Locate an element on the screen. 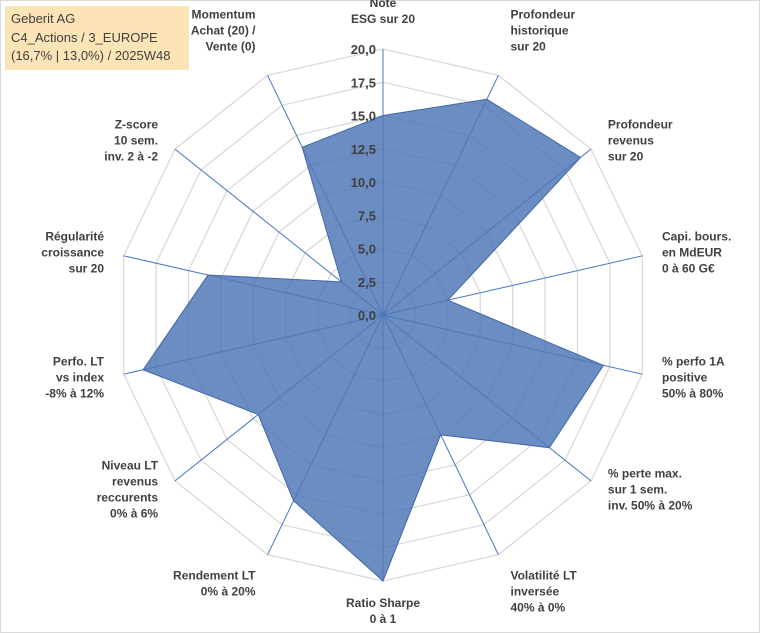  tick-label: 20,0 is located at coordinates (363, 49).